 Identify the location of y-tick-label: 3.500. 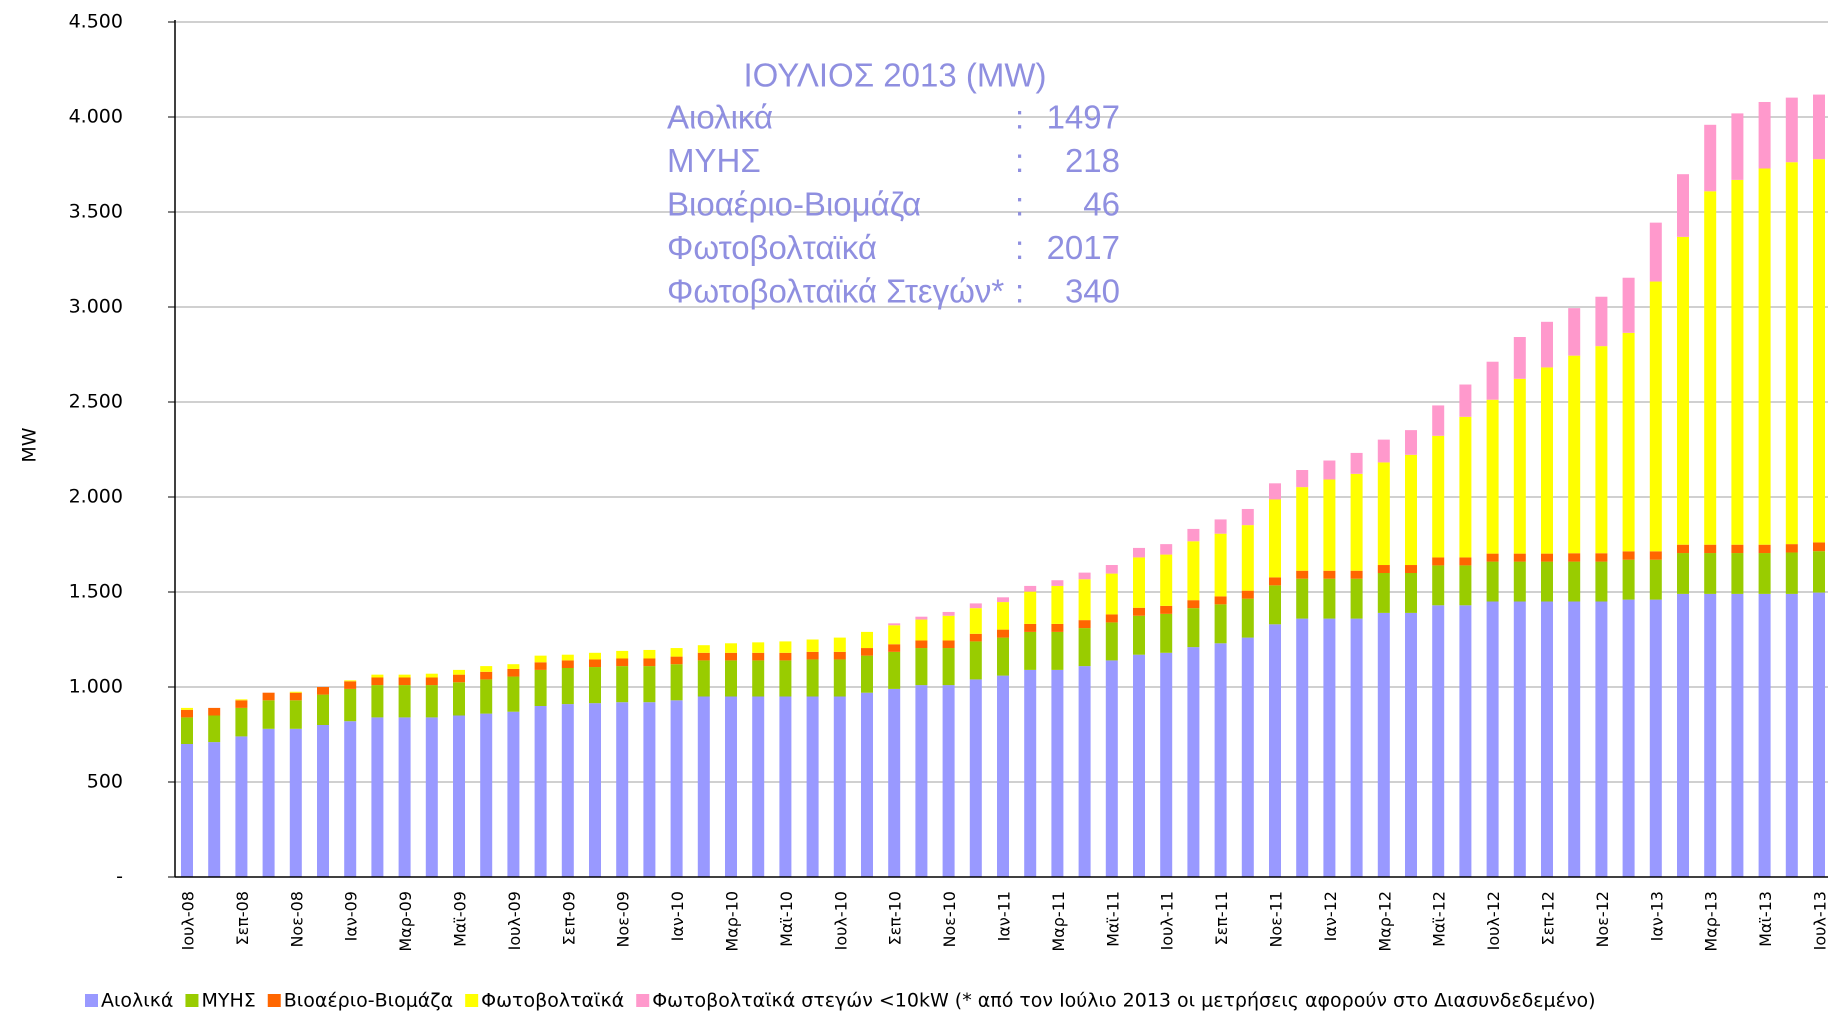
(96, 212).